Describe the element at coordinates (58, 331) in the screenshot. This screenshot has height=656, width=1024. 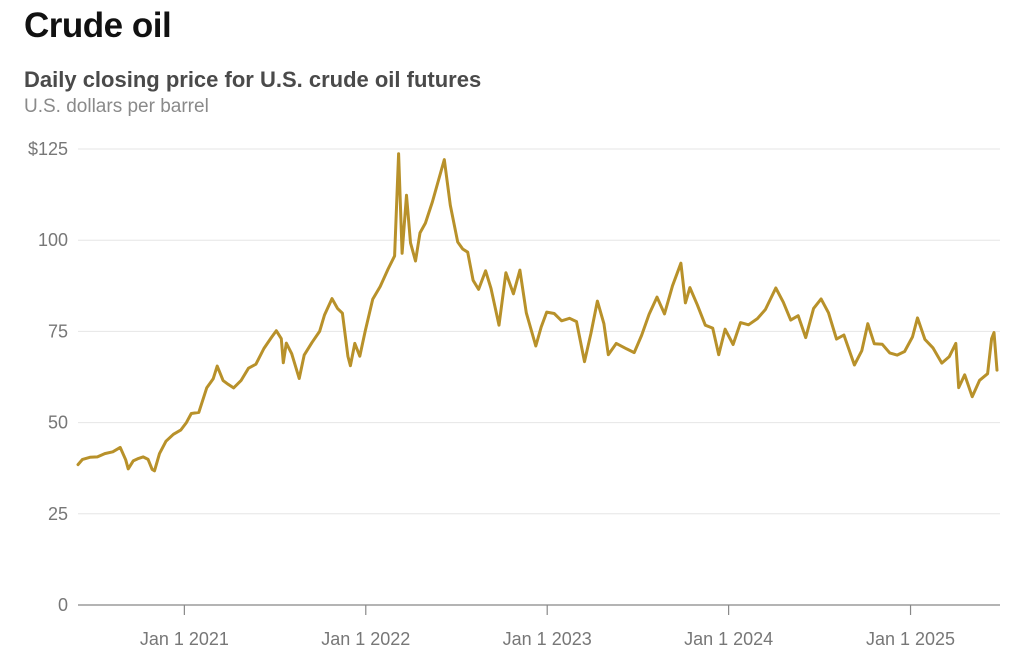
I see `y-tick-label: 75` at that location.